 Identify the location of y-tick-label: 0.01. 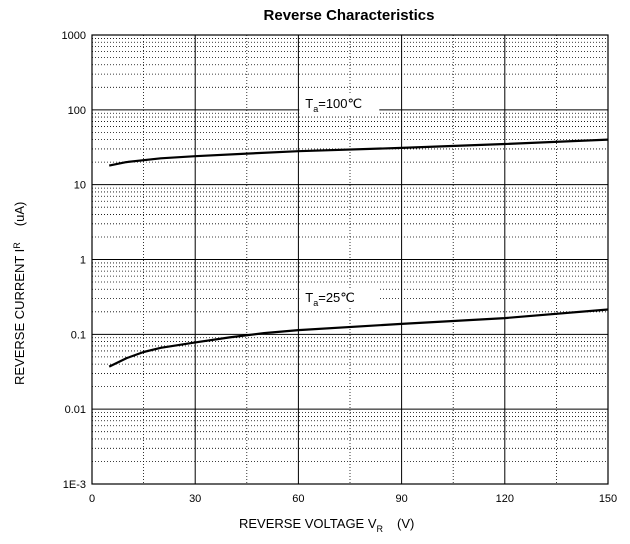
(75, 410).